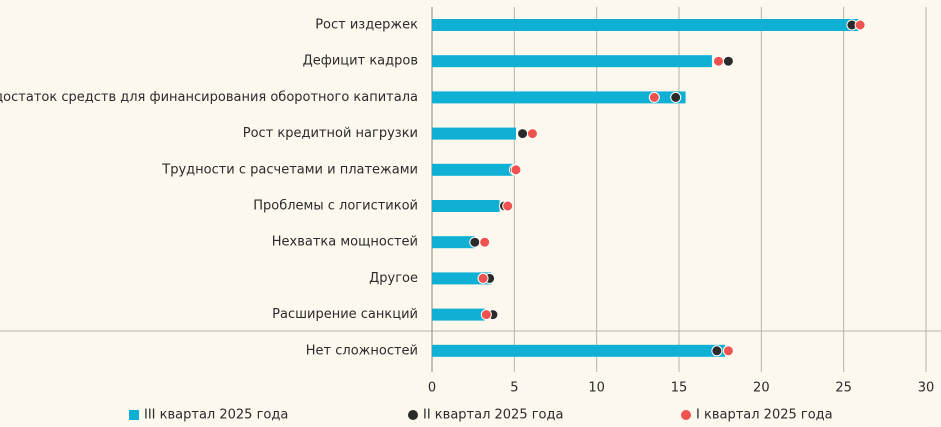 The width and height of the screenshot is (941, 427). Describe the element at coordinates (432, 388) in the screenshot. I see `x-tick-label: 0` at that location.